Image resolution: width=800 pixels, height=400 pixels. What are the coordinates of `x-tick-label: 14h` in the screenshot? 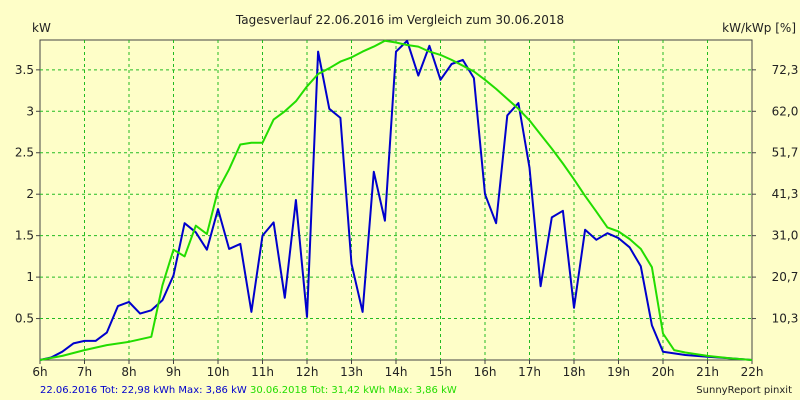 It's located at (396, 372).